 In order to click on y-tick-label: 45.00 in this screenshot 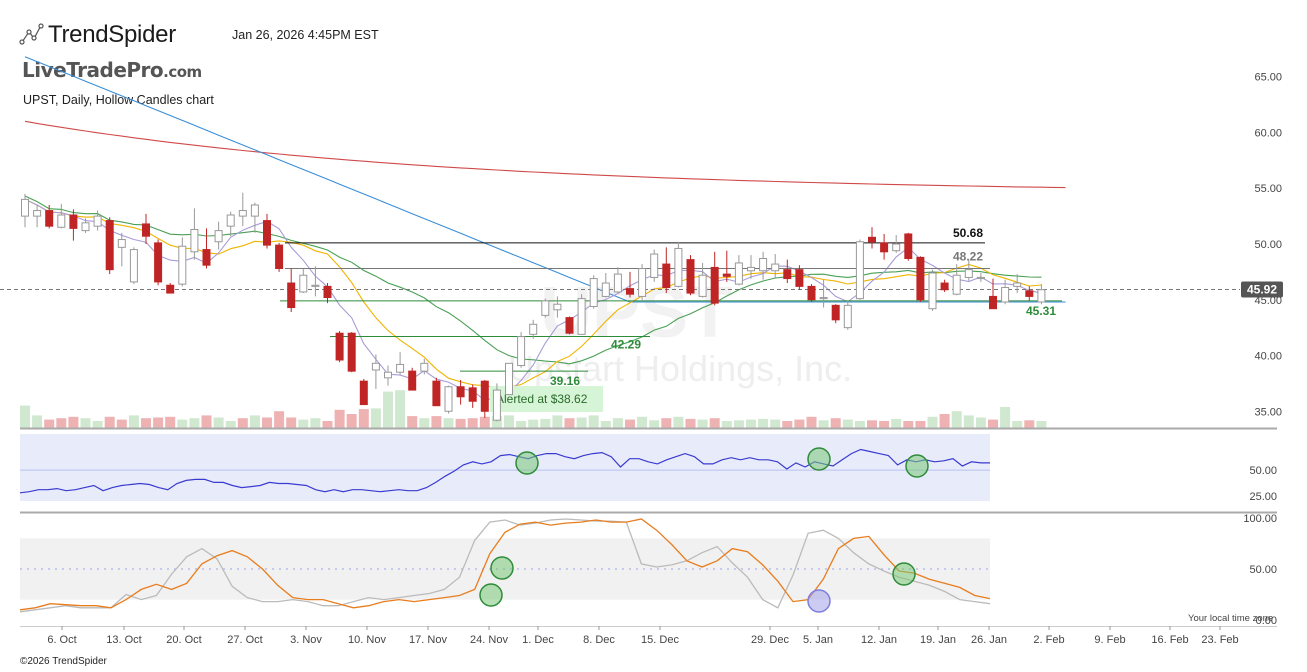, I will do `click(1268, 301)`.